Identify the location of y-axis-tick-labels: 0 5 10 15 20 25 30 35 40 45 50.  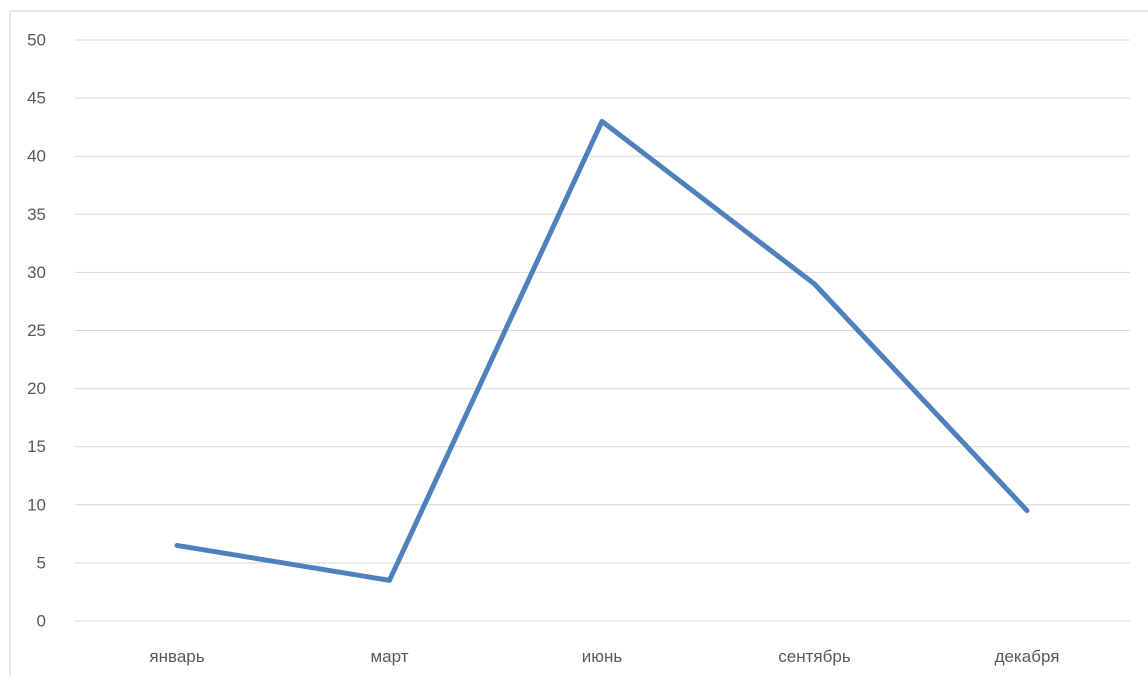
(36, 331).